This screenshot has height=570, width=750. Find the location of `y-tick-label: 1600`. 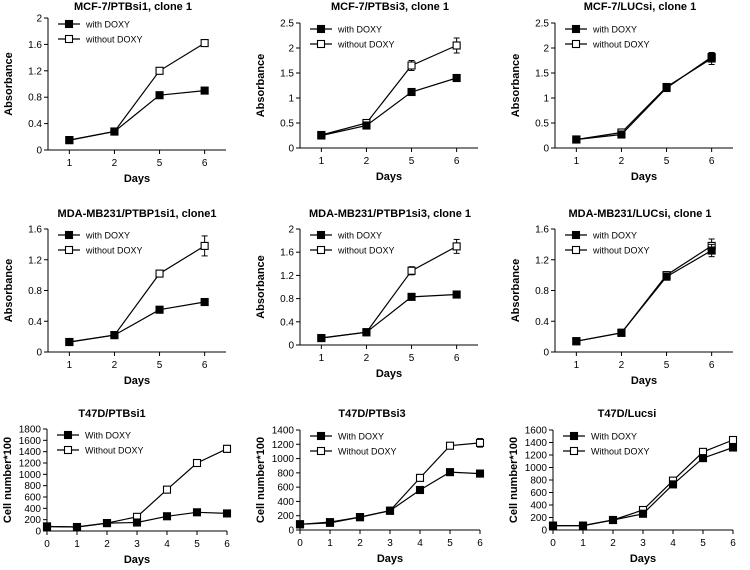

y-tick-label: 1600 is located at coordinates (536, 431).